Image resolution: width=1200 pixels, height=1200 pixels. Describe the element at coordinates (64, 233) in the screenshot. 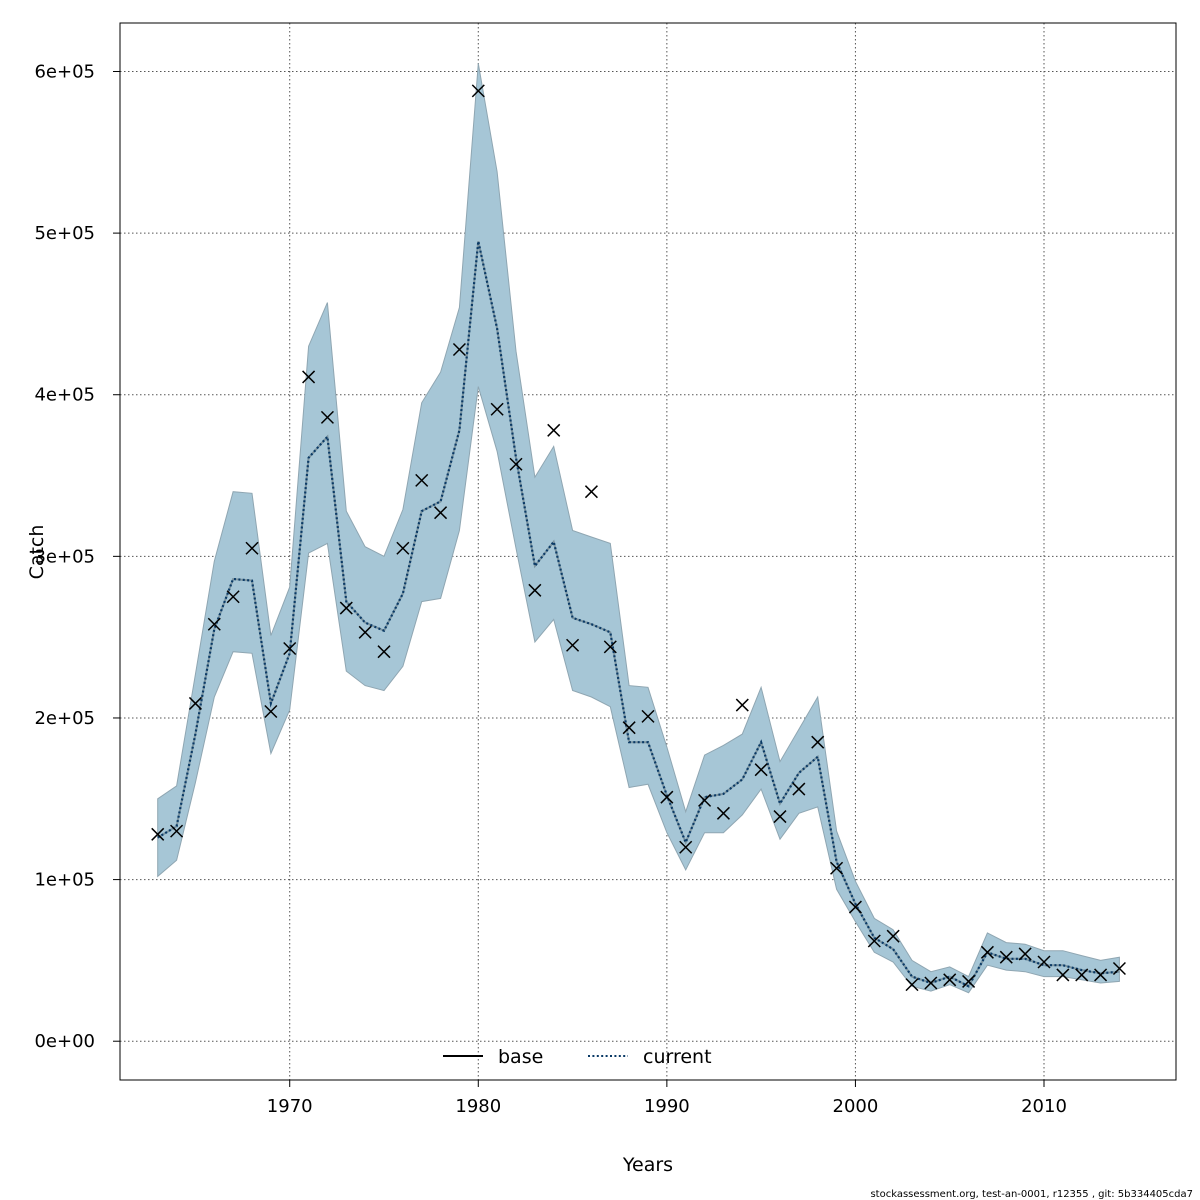

I see `y-tick-label-500000: 5e+05` at that location.